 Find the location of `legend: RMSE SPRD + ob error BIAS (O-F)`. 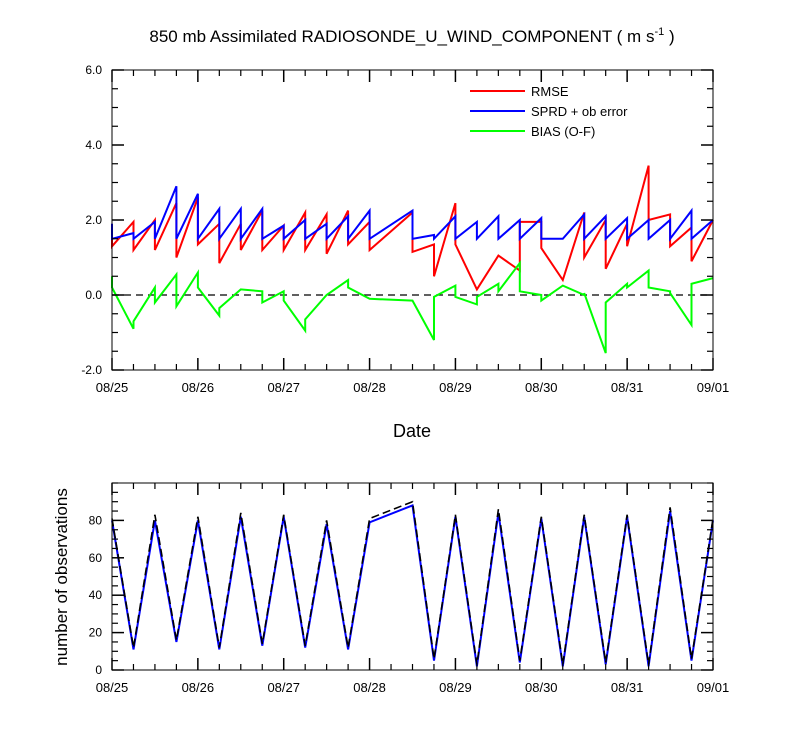

legend: RMSE SPRD + ob error BIAS (O-F) is located at coordinates (549, 111).